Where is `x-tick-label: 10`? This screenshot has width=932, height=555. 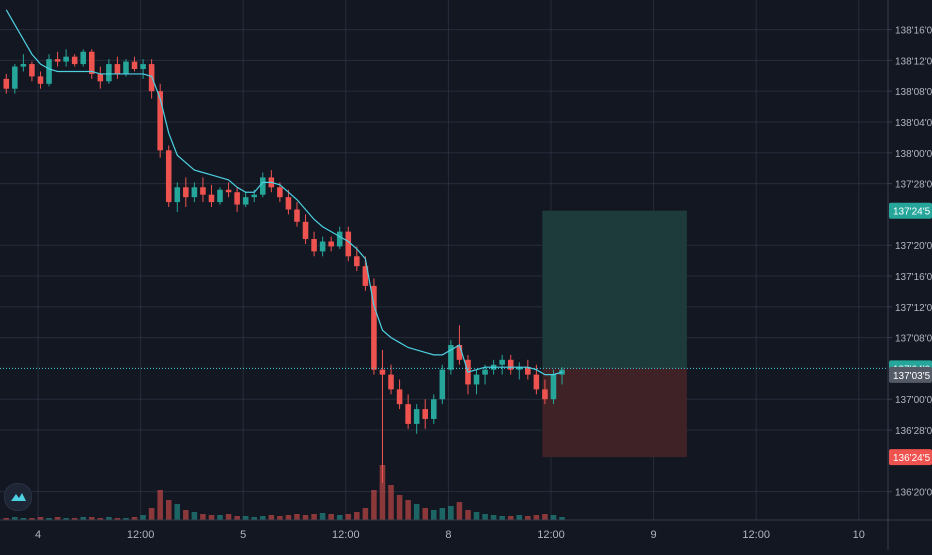 x-tick-label: 10 is located at coordinates (859, 535).